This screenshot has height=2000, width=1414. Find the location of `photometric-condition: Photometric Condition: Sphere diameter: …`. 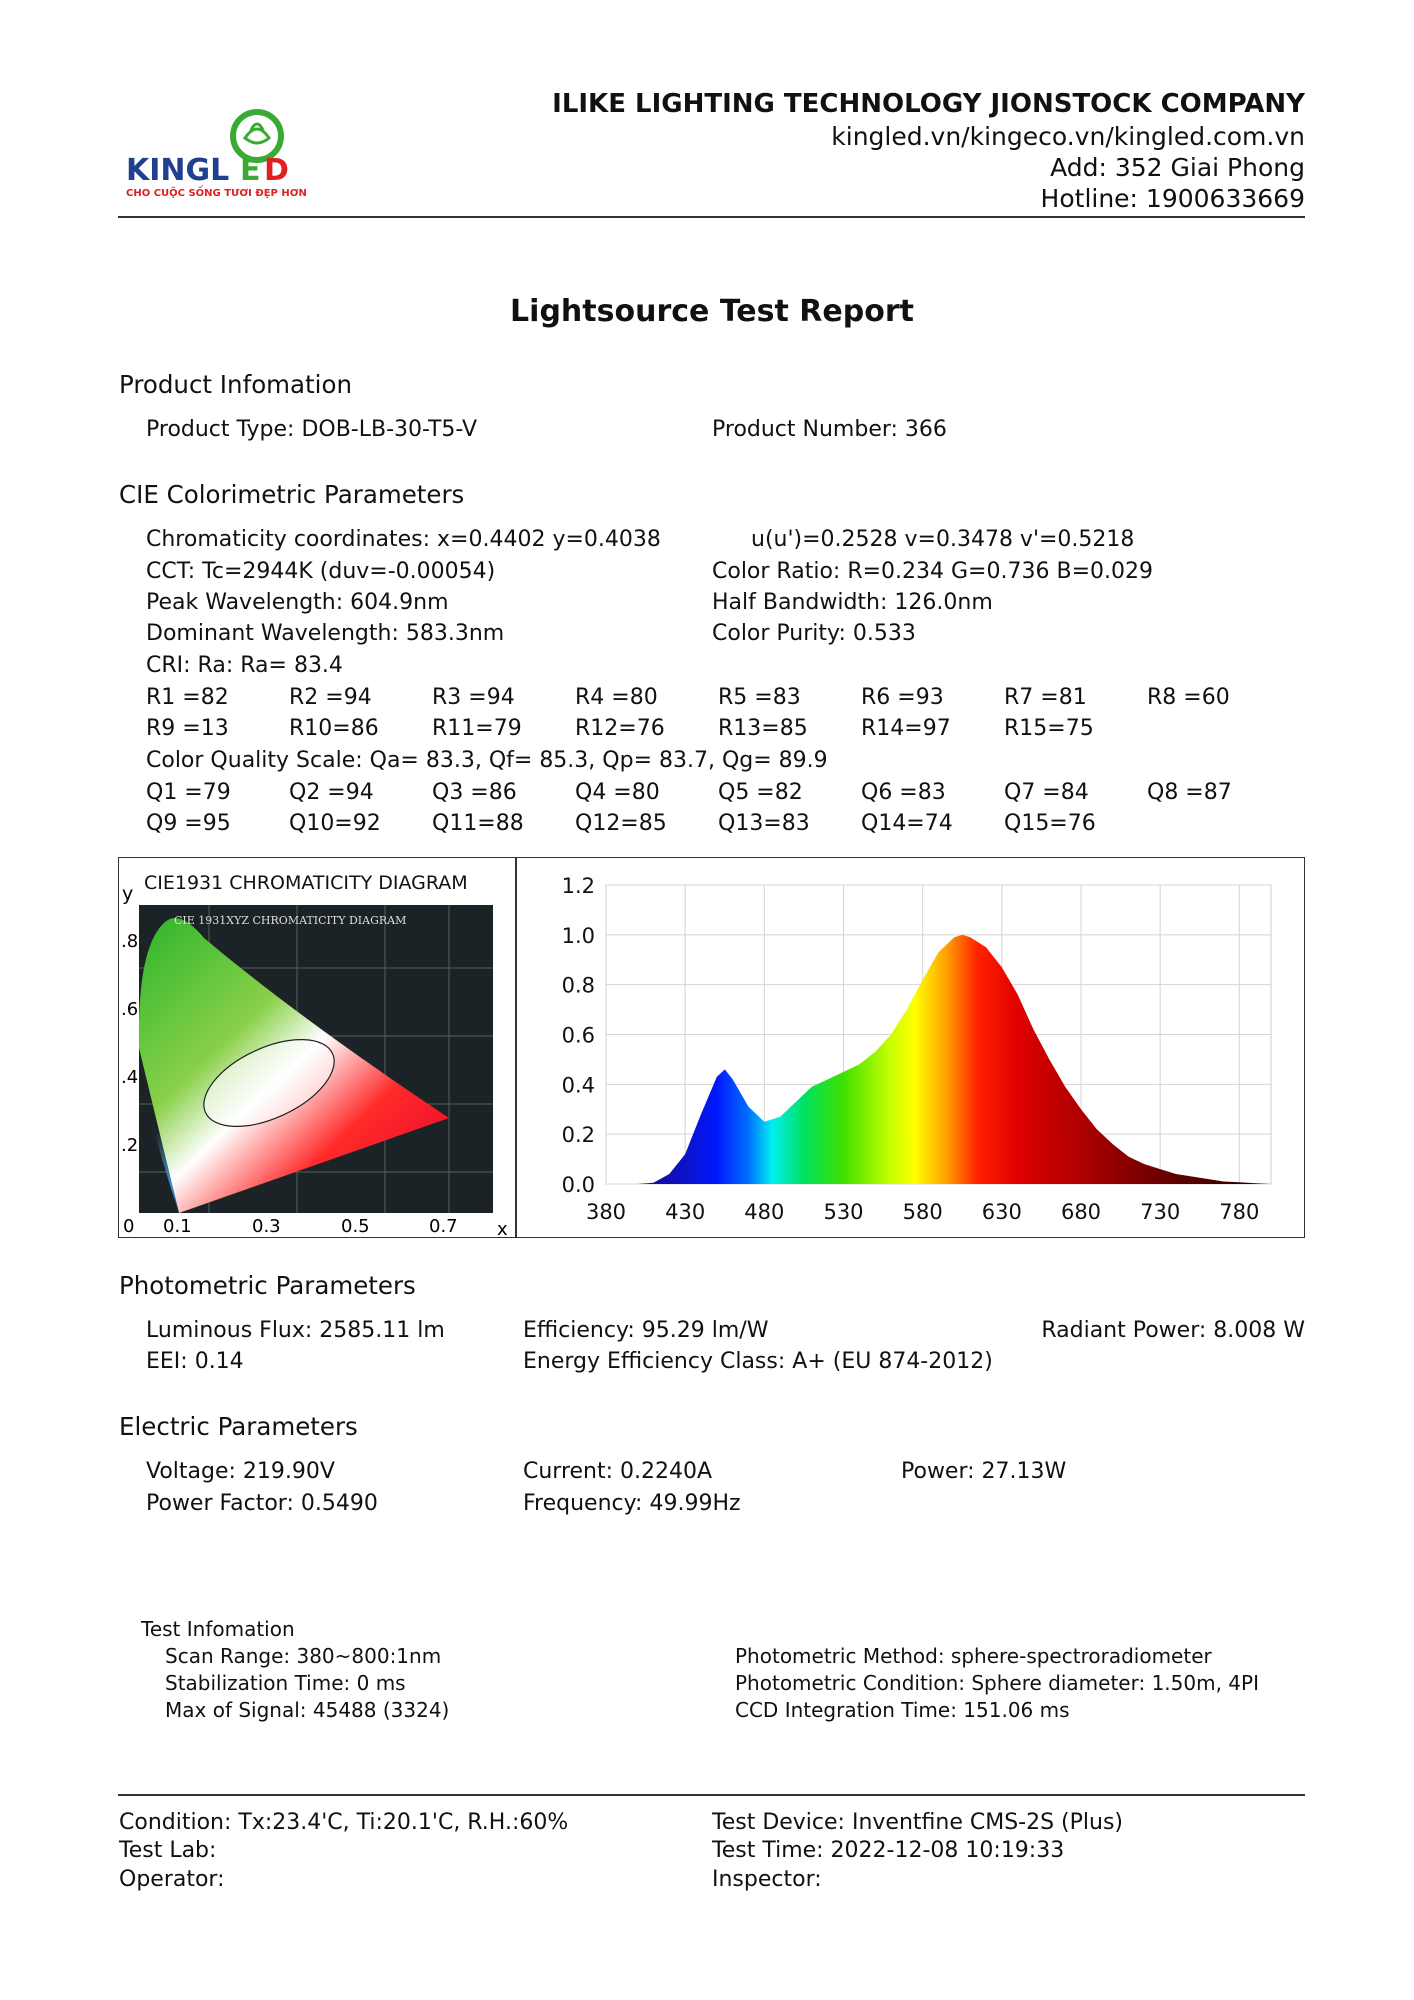

photometric-condition: Photometric Condition: Sphere diameter: … is located at coordinates (997, 1683).